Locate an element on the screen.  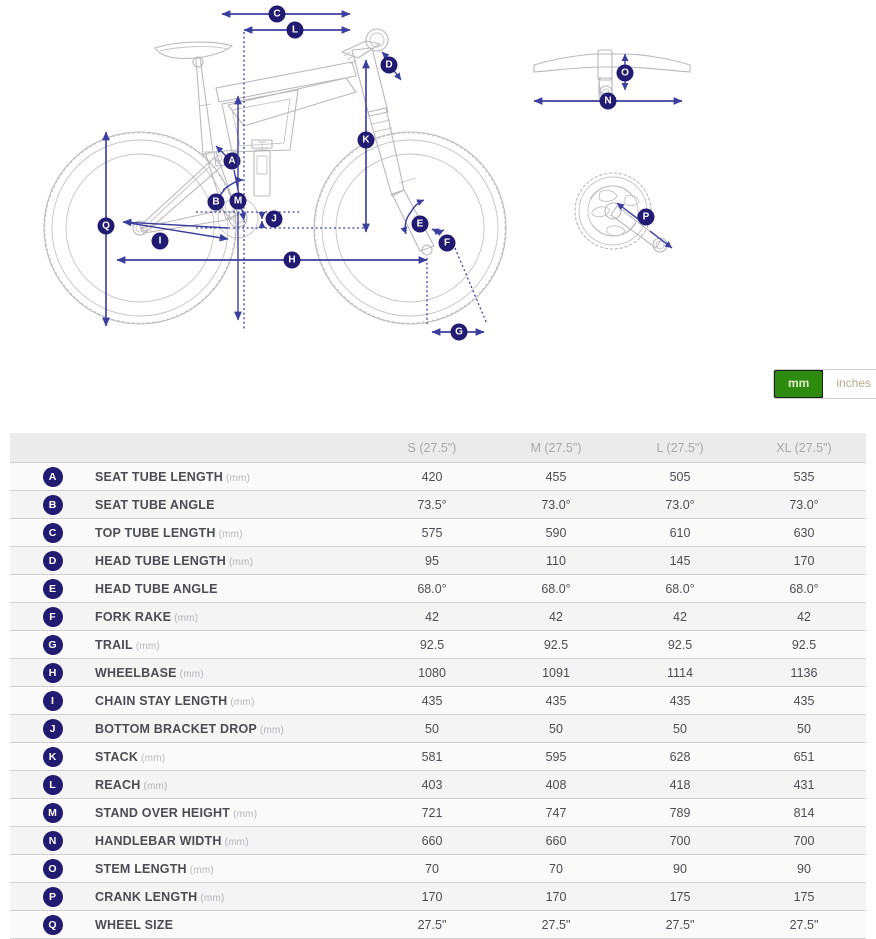
svg-text: N is located at coordinates (607, 101).